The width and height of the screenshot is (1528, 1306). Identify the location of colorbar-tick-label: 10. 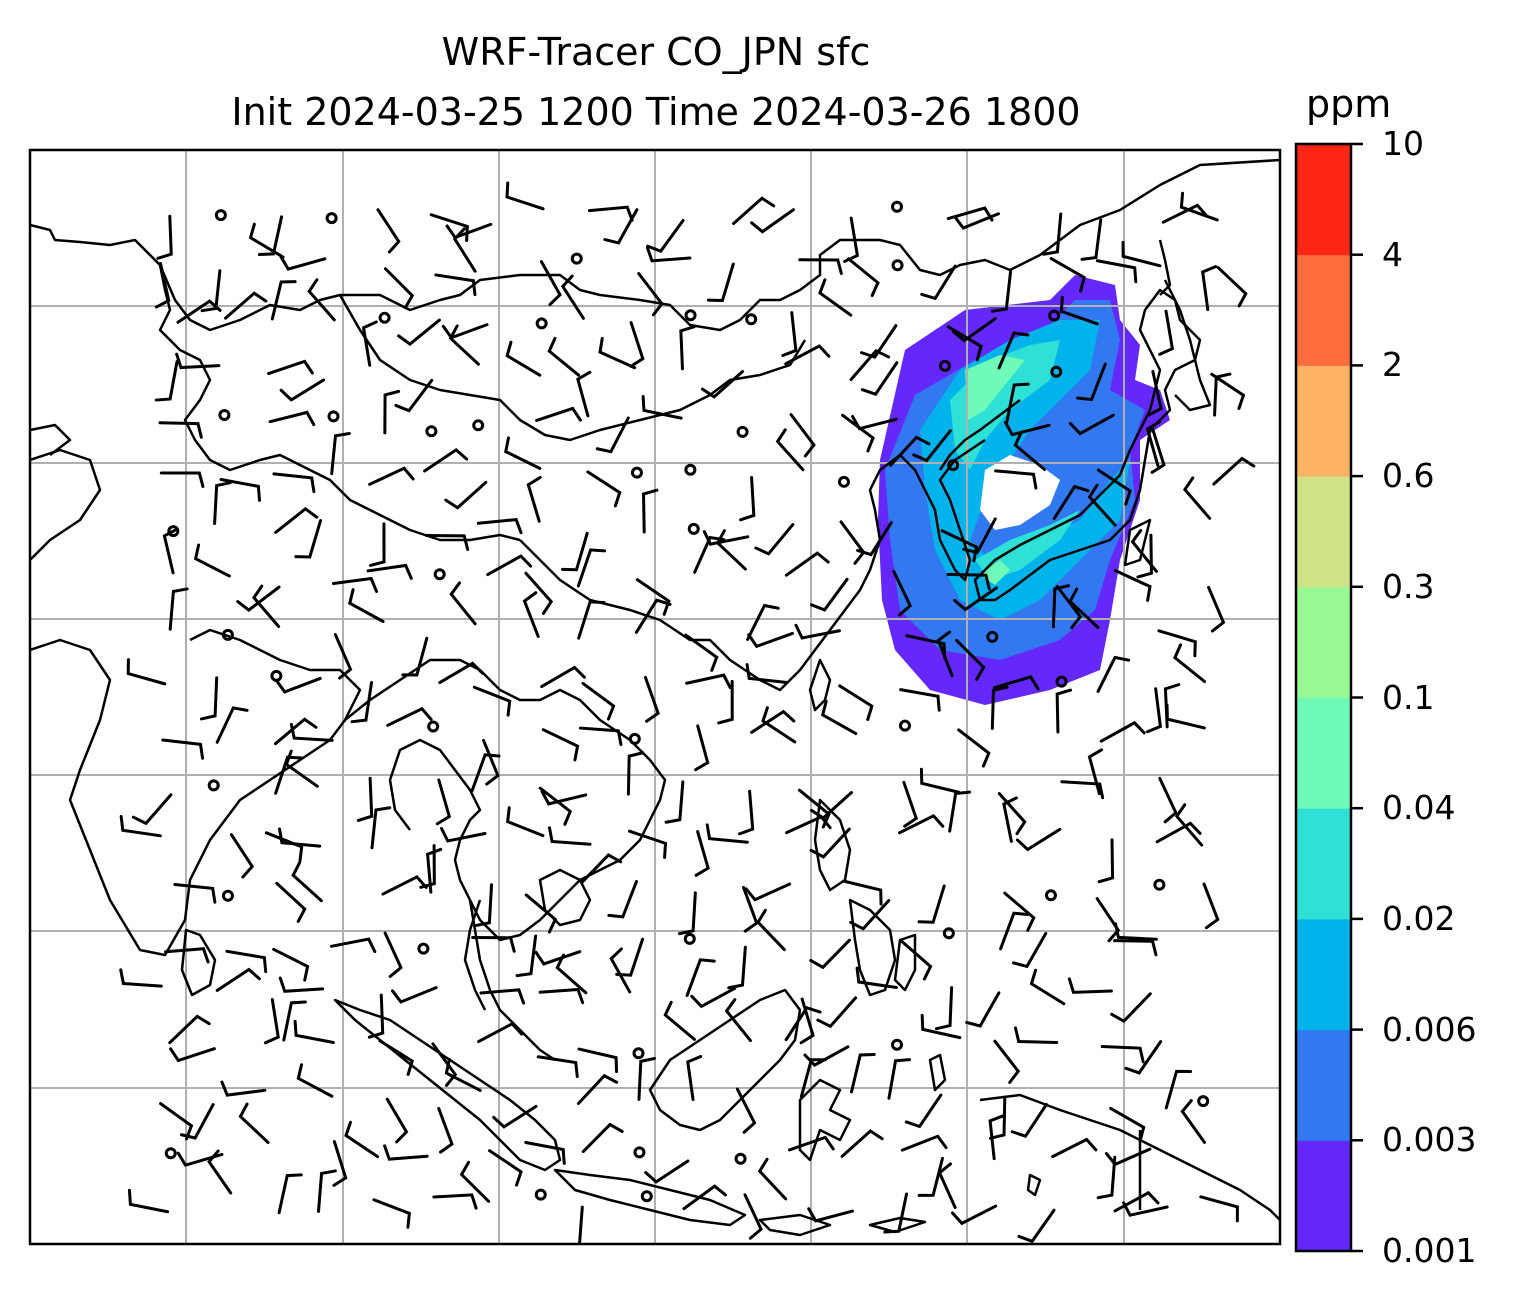
(1403, 143).